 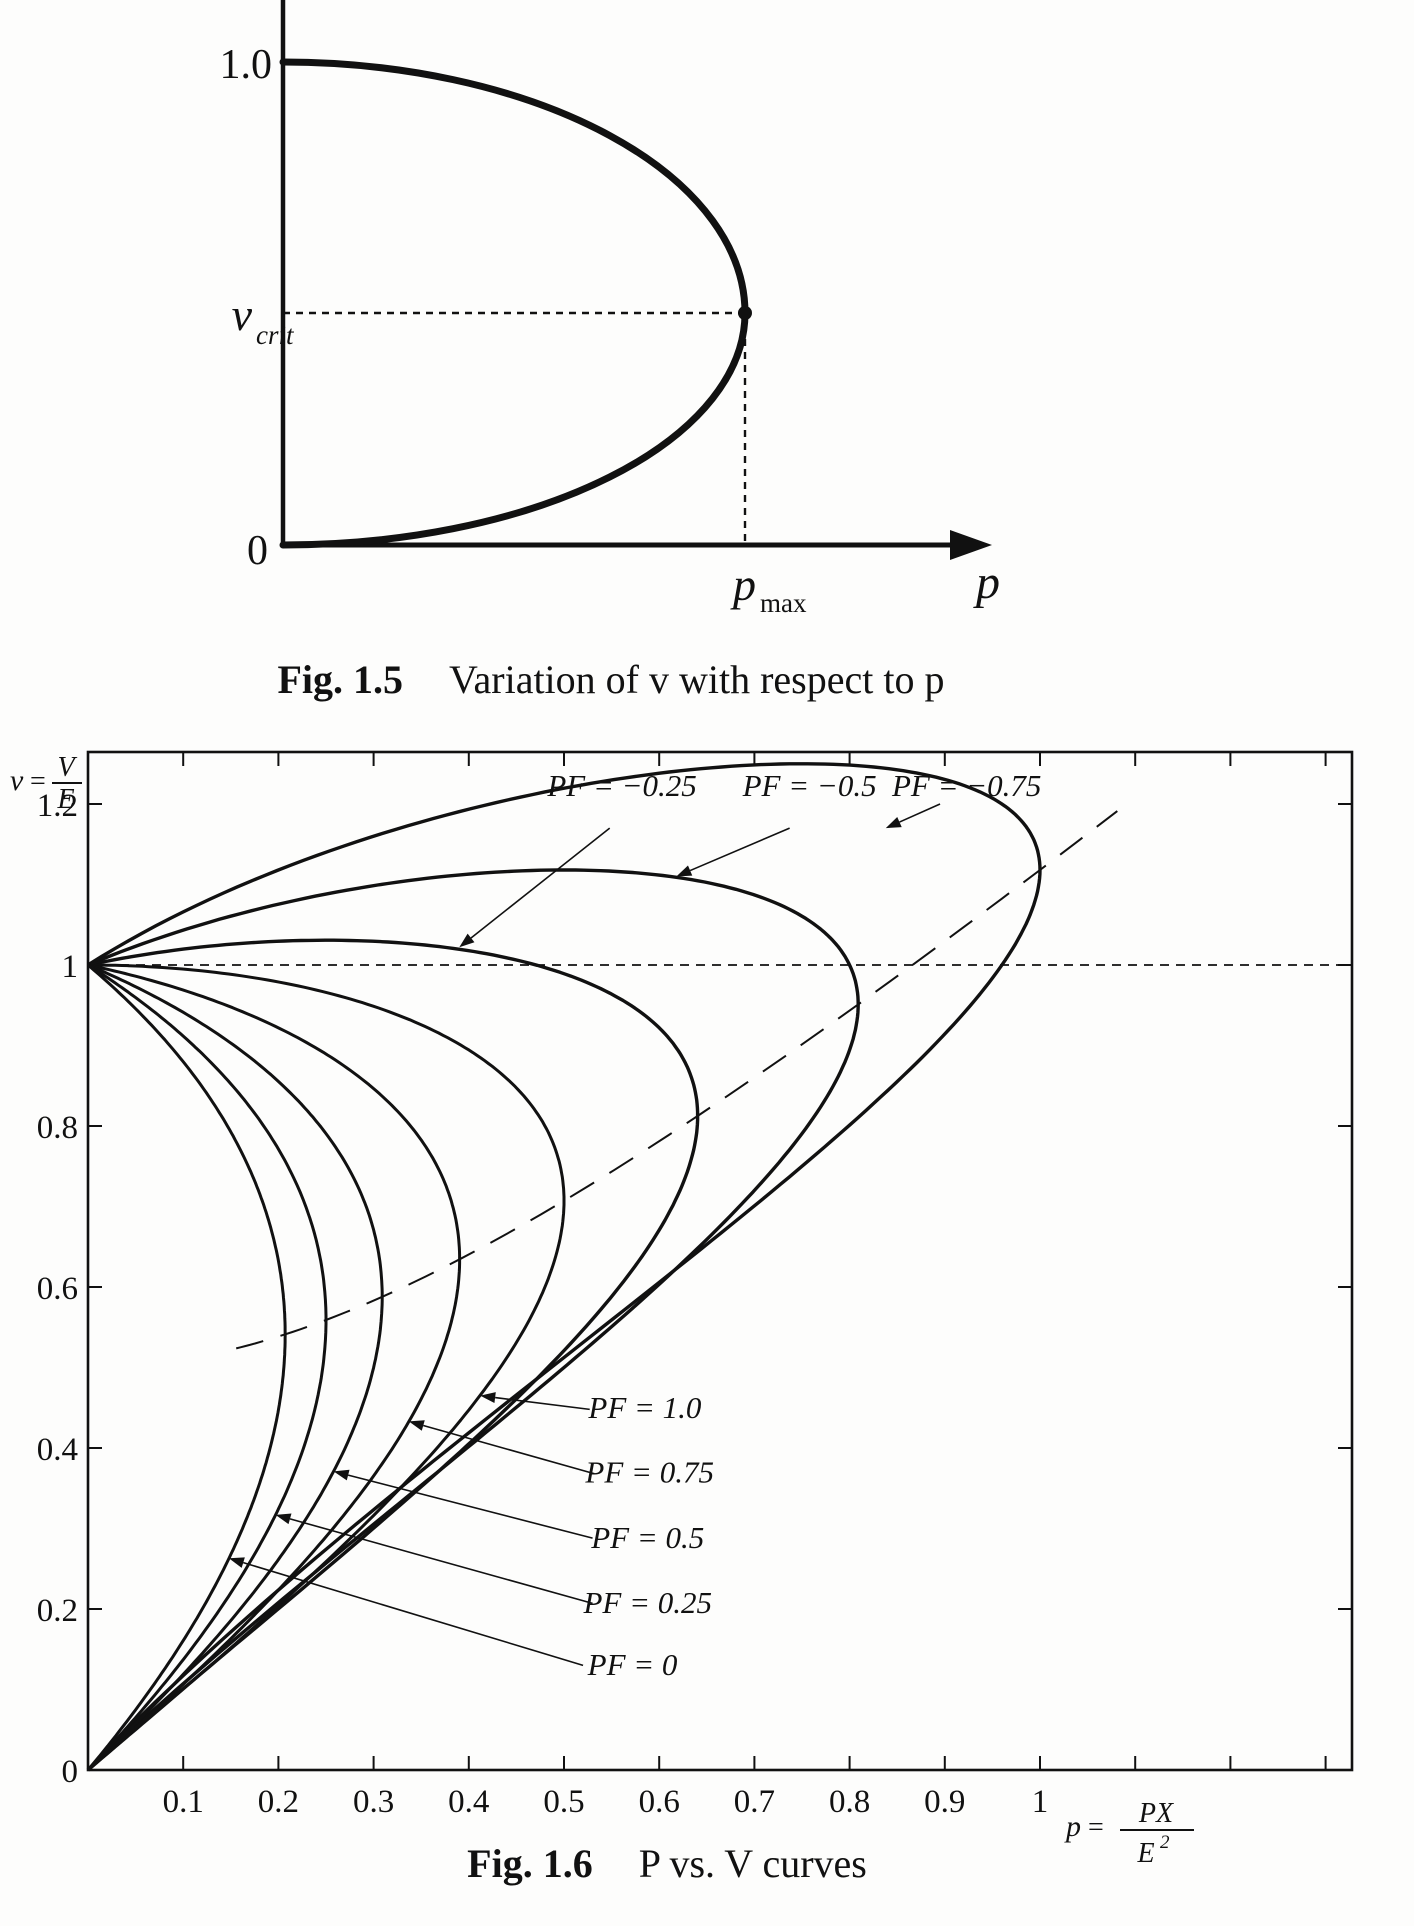 What do you see at coordinates (57, 1289) in the screenshot?
I see `y-tick-label: 0.6` at bounding box center [57, 1289].